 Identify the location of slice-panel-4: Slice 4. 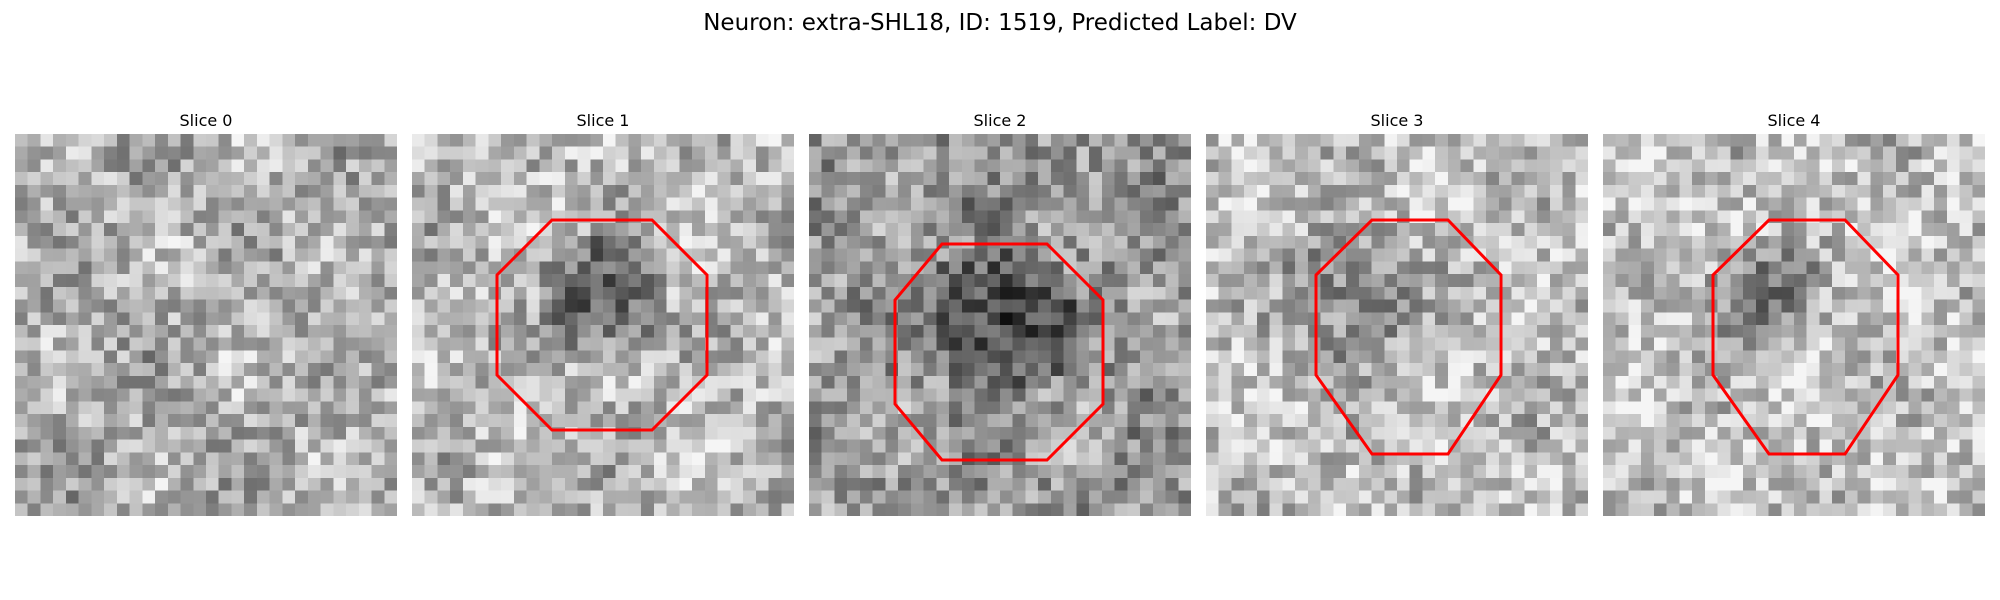
(1794, 313).